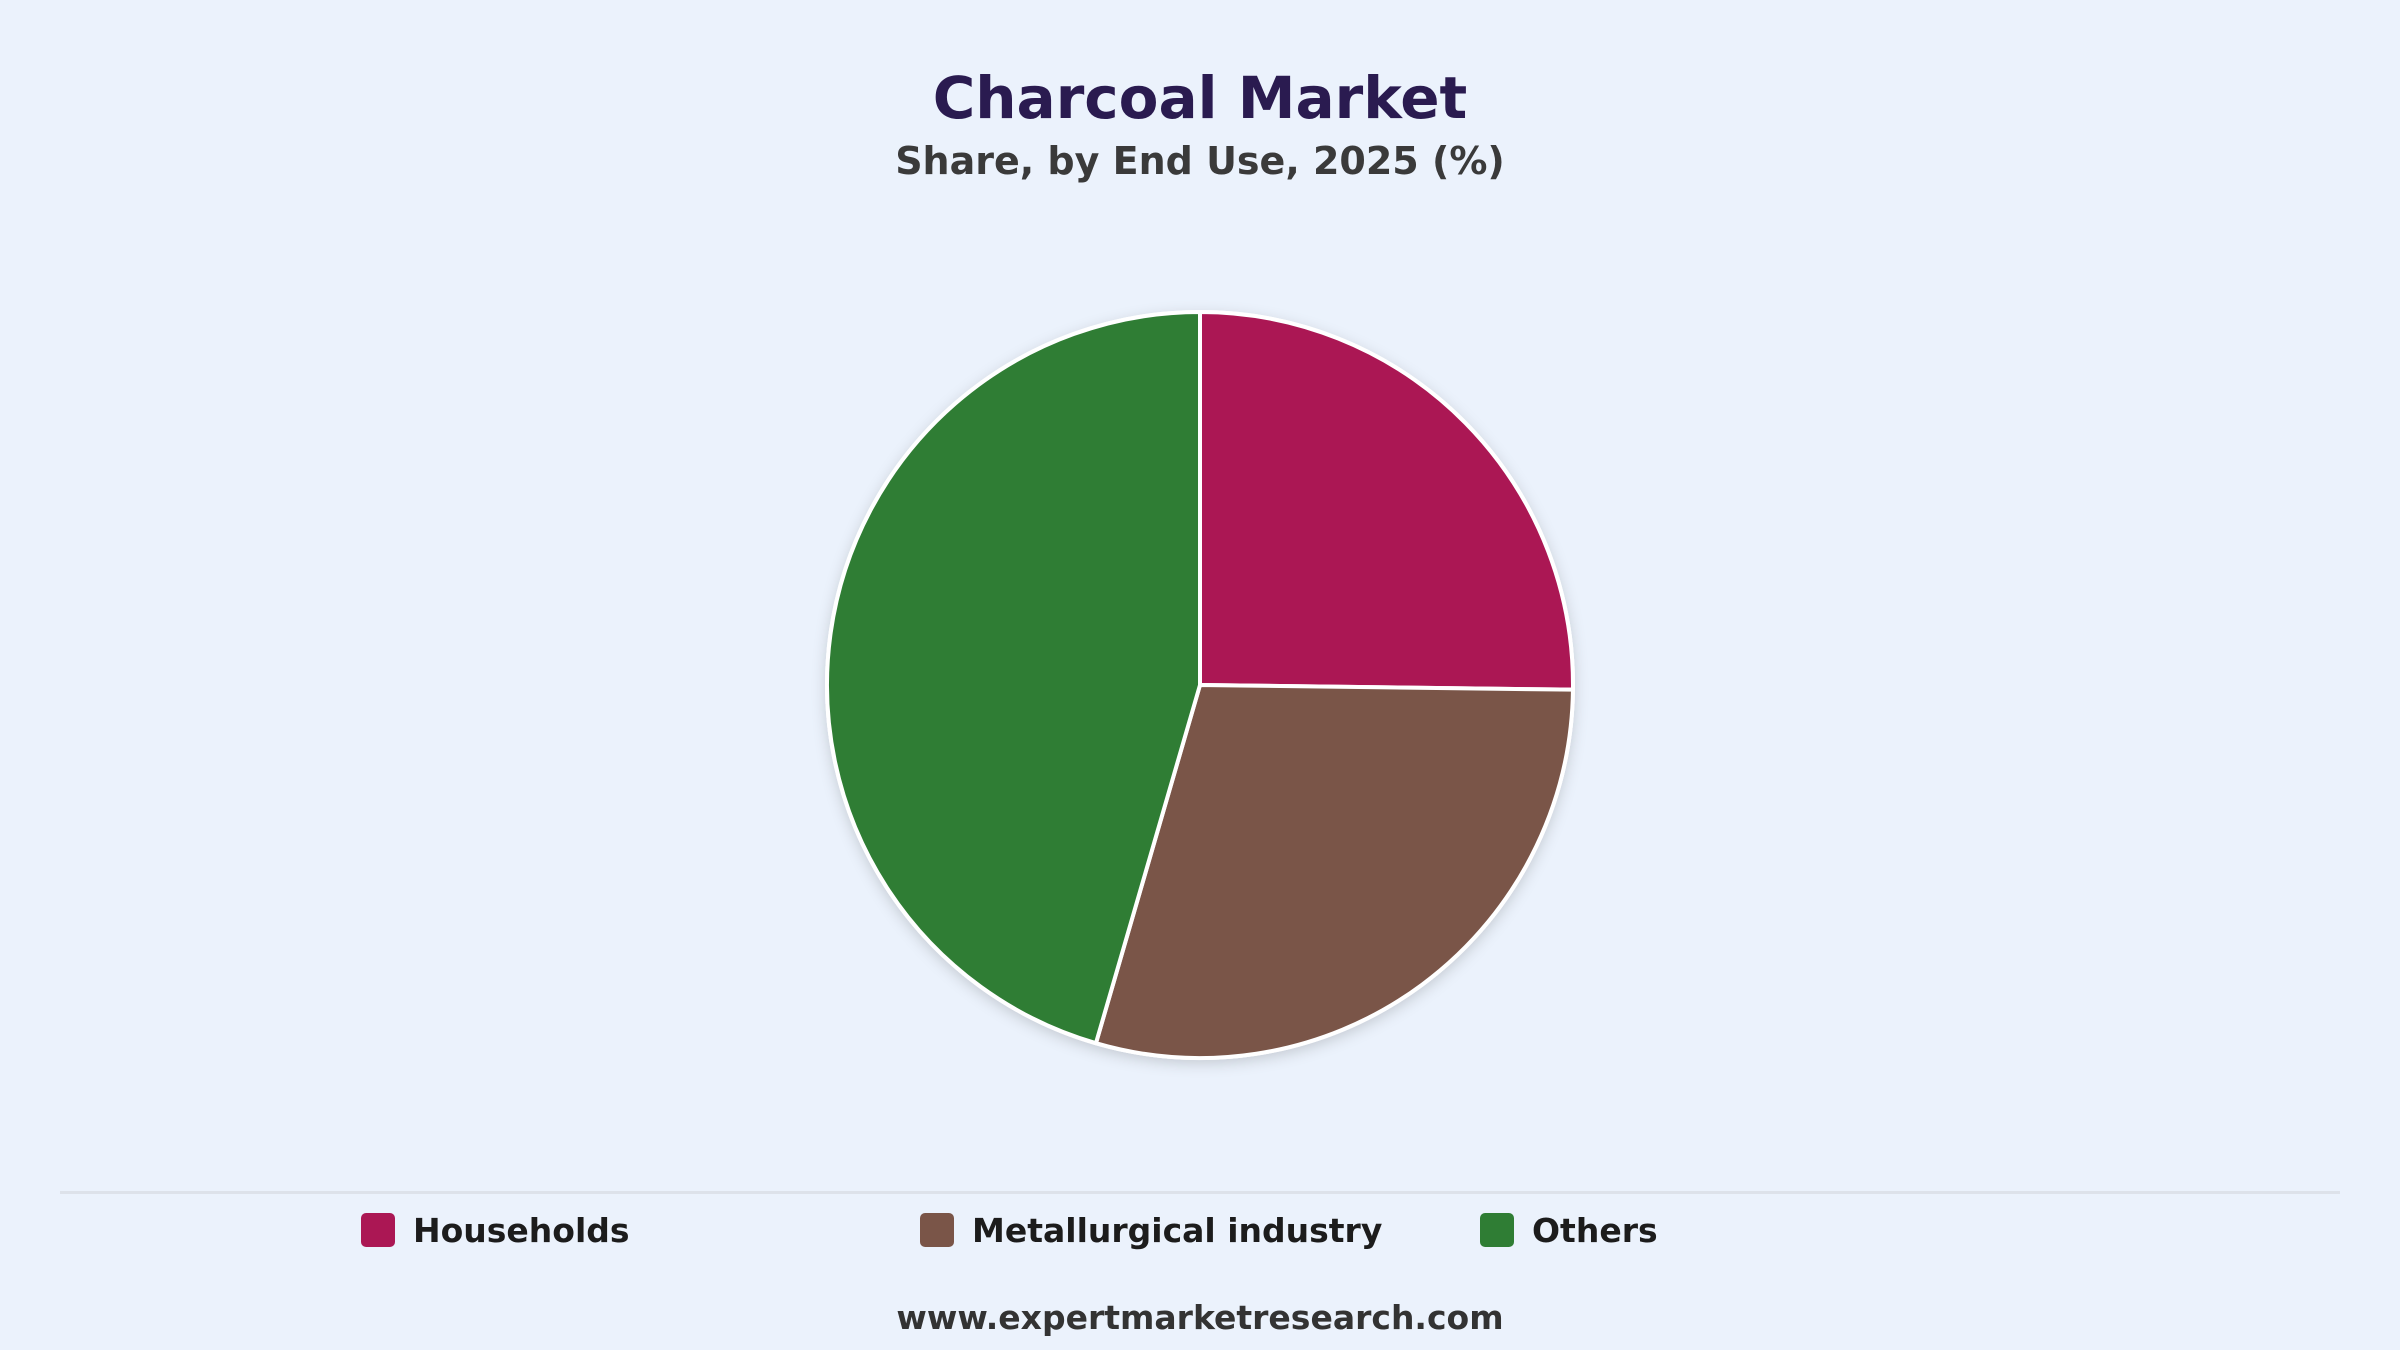  Describe the element at coordinates (1386, 501) in the screenshot. I see `pie-slice-households` at that location.